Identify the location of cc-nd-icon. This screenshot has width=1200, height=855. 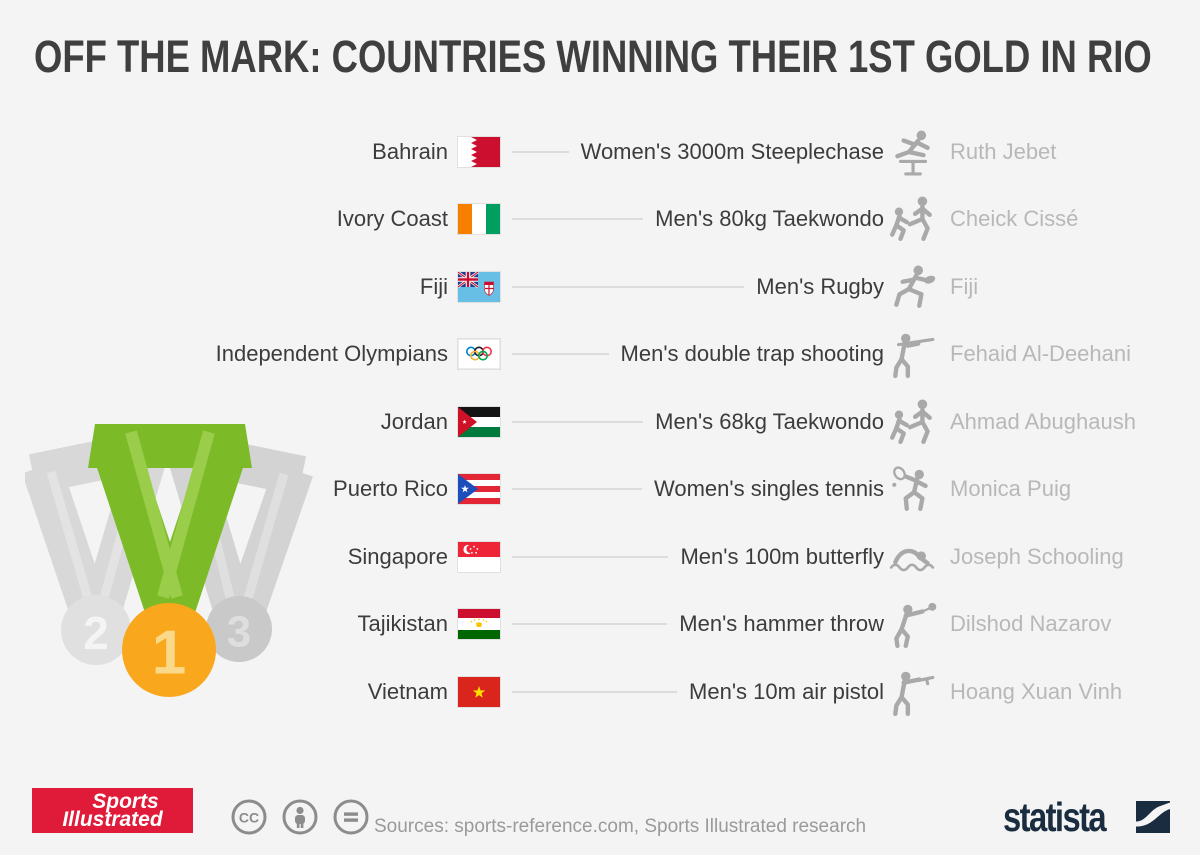
(351, 817).